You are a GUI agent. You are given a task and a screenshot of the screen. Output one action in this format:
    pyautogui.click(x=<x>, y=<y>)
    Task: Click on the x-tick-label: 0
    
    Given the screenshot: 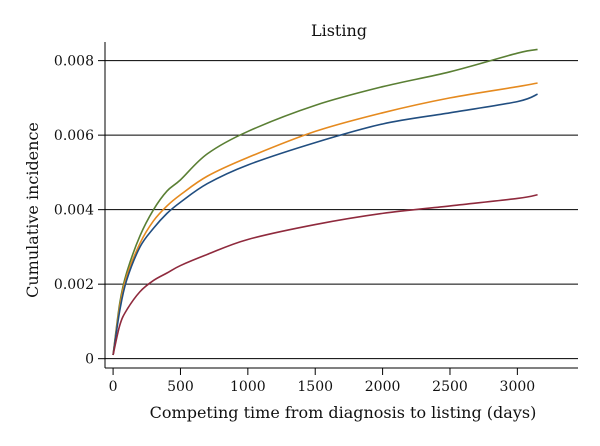 What is the action you would take?
    pyautogui.click(x=113, y=387)
    